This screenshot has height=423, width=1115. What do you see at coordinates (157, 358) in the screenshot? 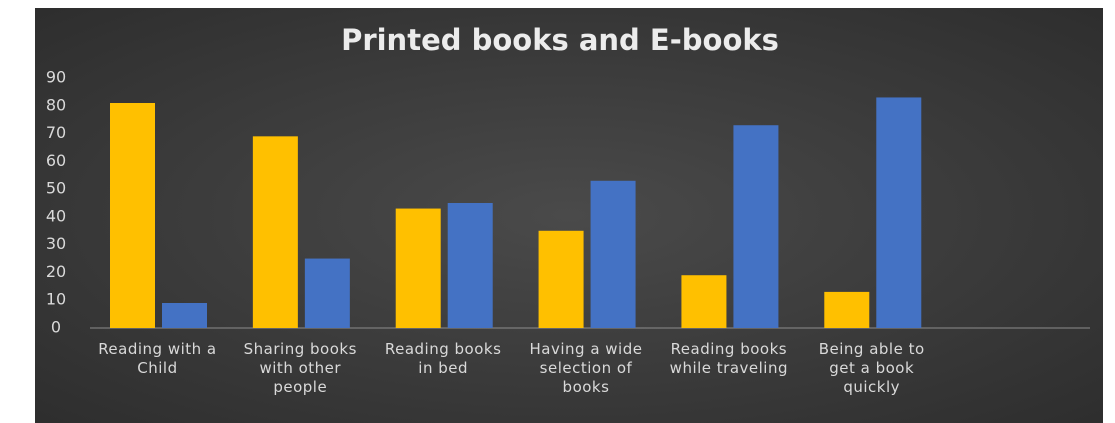
I see `x-tick-label: Reading with a Child` at bounding box center [157, 358].